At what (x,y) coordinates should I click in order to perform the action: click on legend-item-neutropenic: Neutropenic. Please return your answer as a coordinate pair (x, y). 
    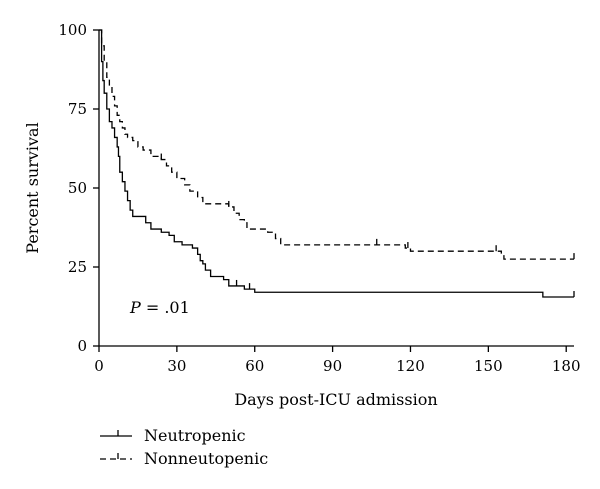
    Looking at the image, I should click on (173, 435).